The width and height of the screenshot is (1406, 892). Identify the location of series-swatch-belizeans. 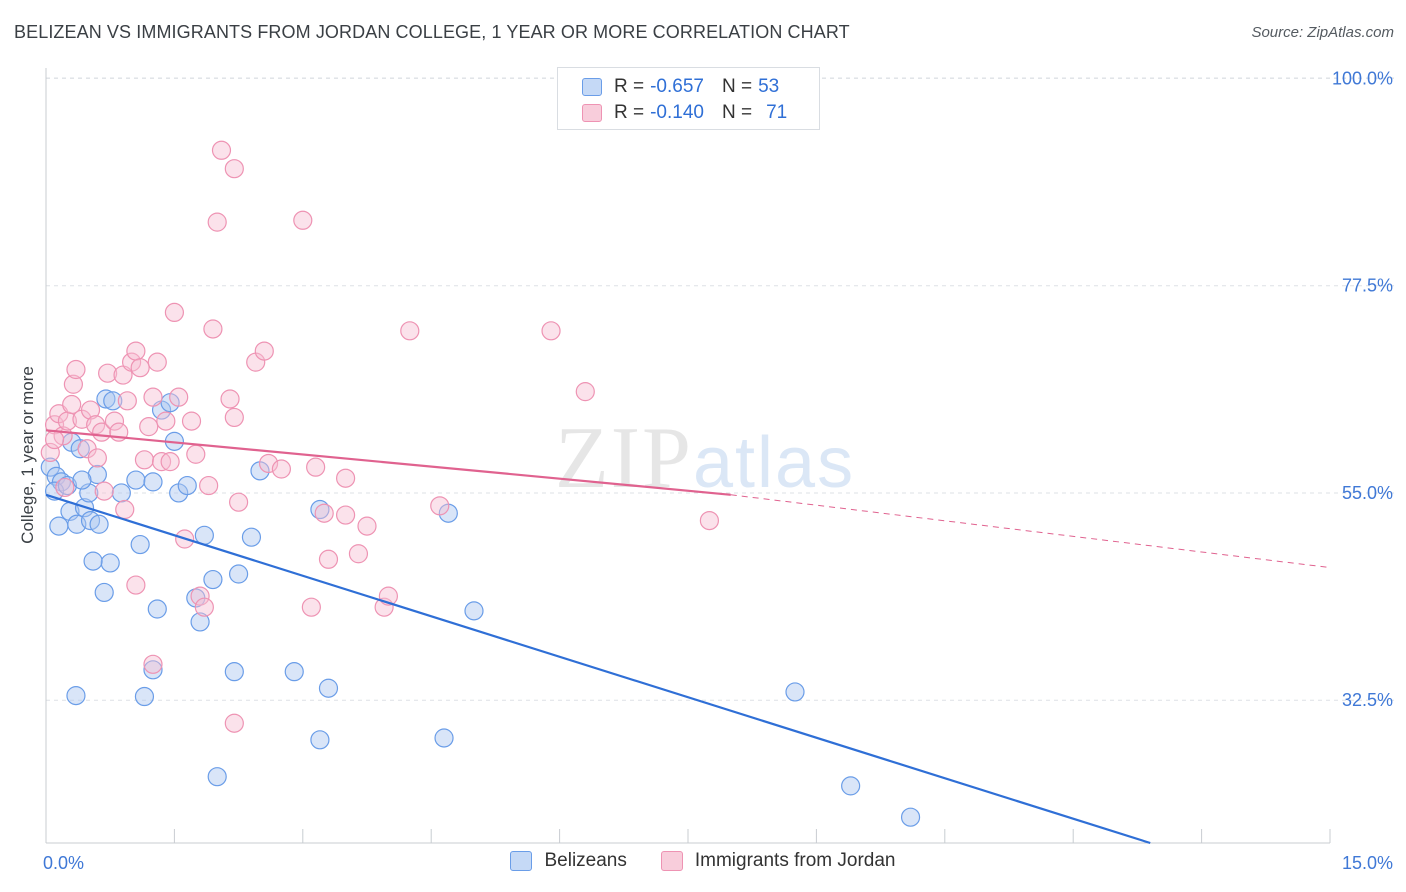
(521, 861).